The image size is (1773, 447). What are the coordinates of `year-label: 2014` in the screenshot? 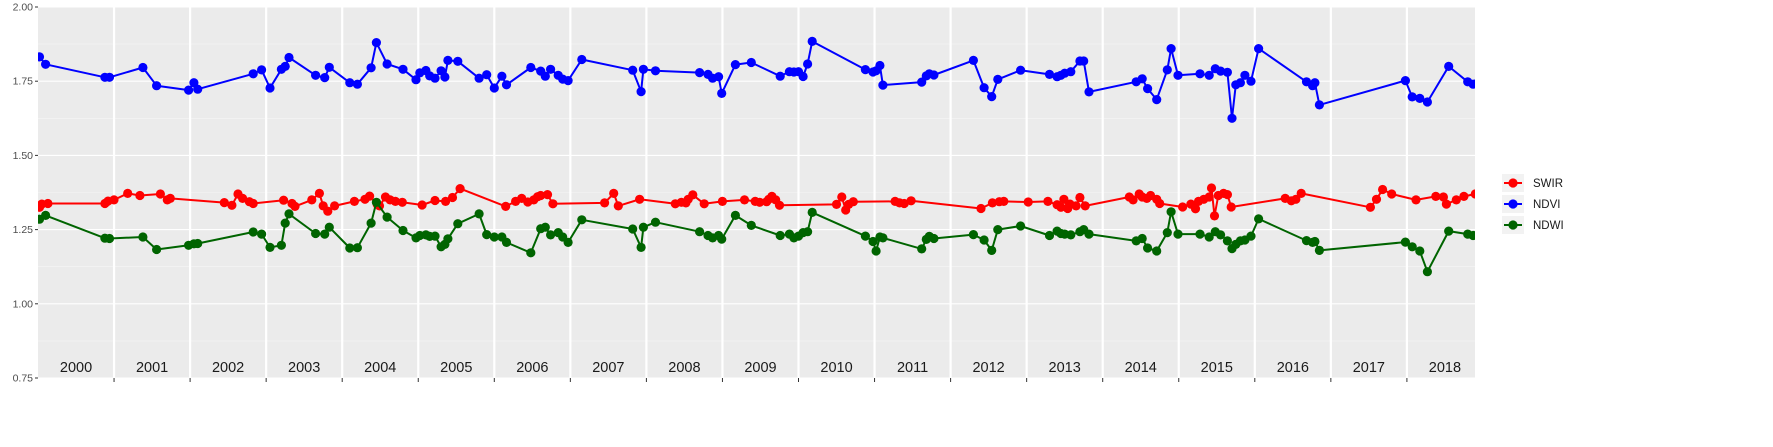 It's located at (1141, 368).